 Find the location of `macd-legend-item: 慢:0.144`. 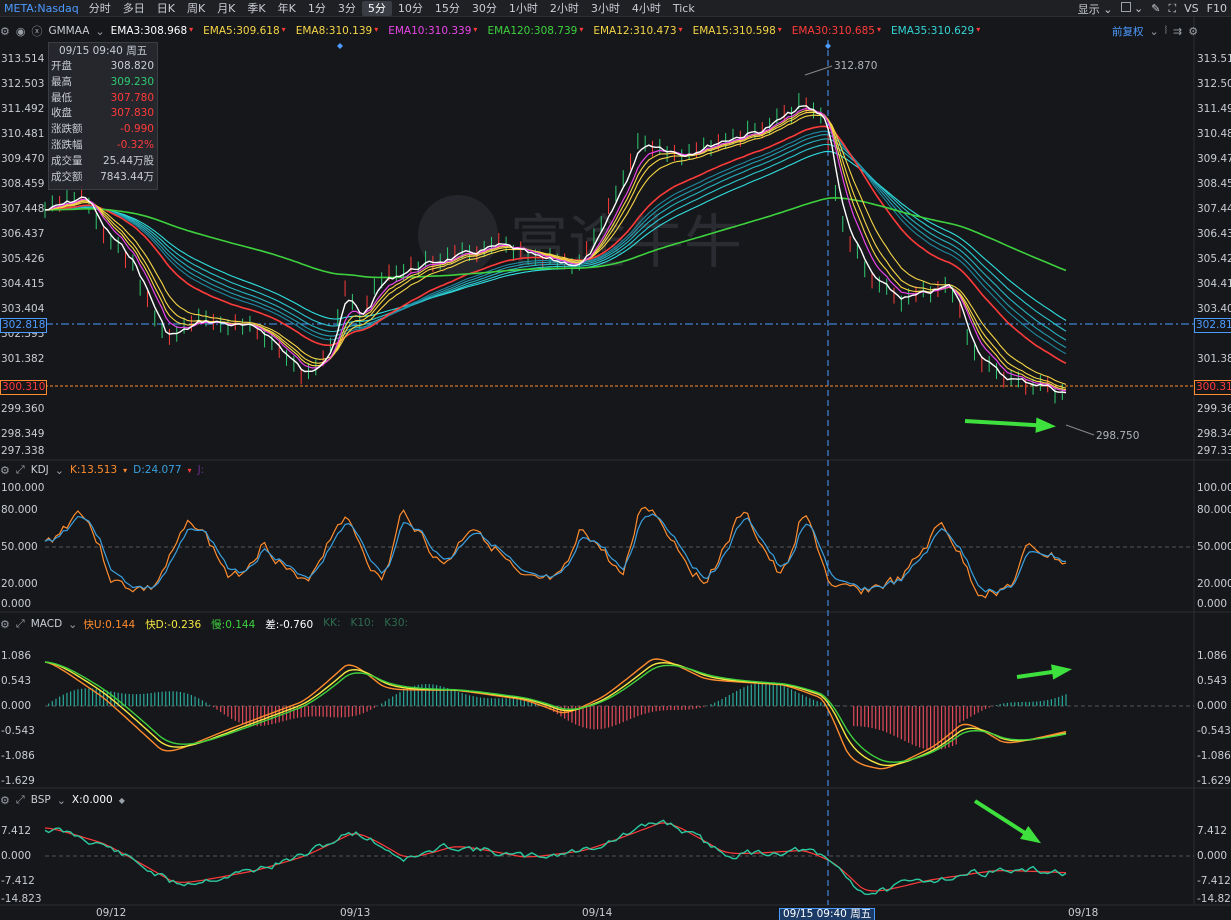

macd-legend-item: 慢:0.144 is located at coordinates (233, 624).